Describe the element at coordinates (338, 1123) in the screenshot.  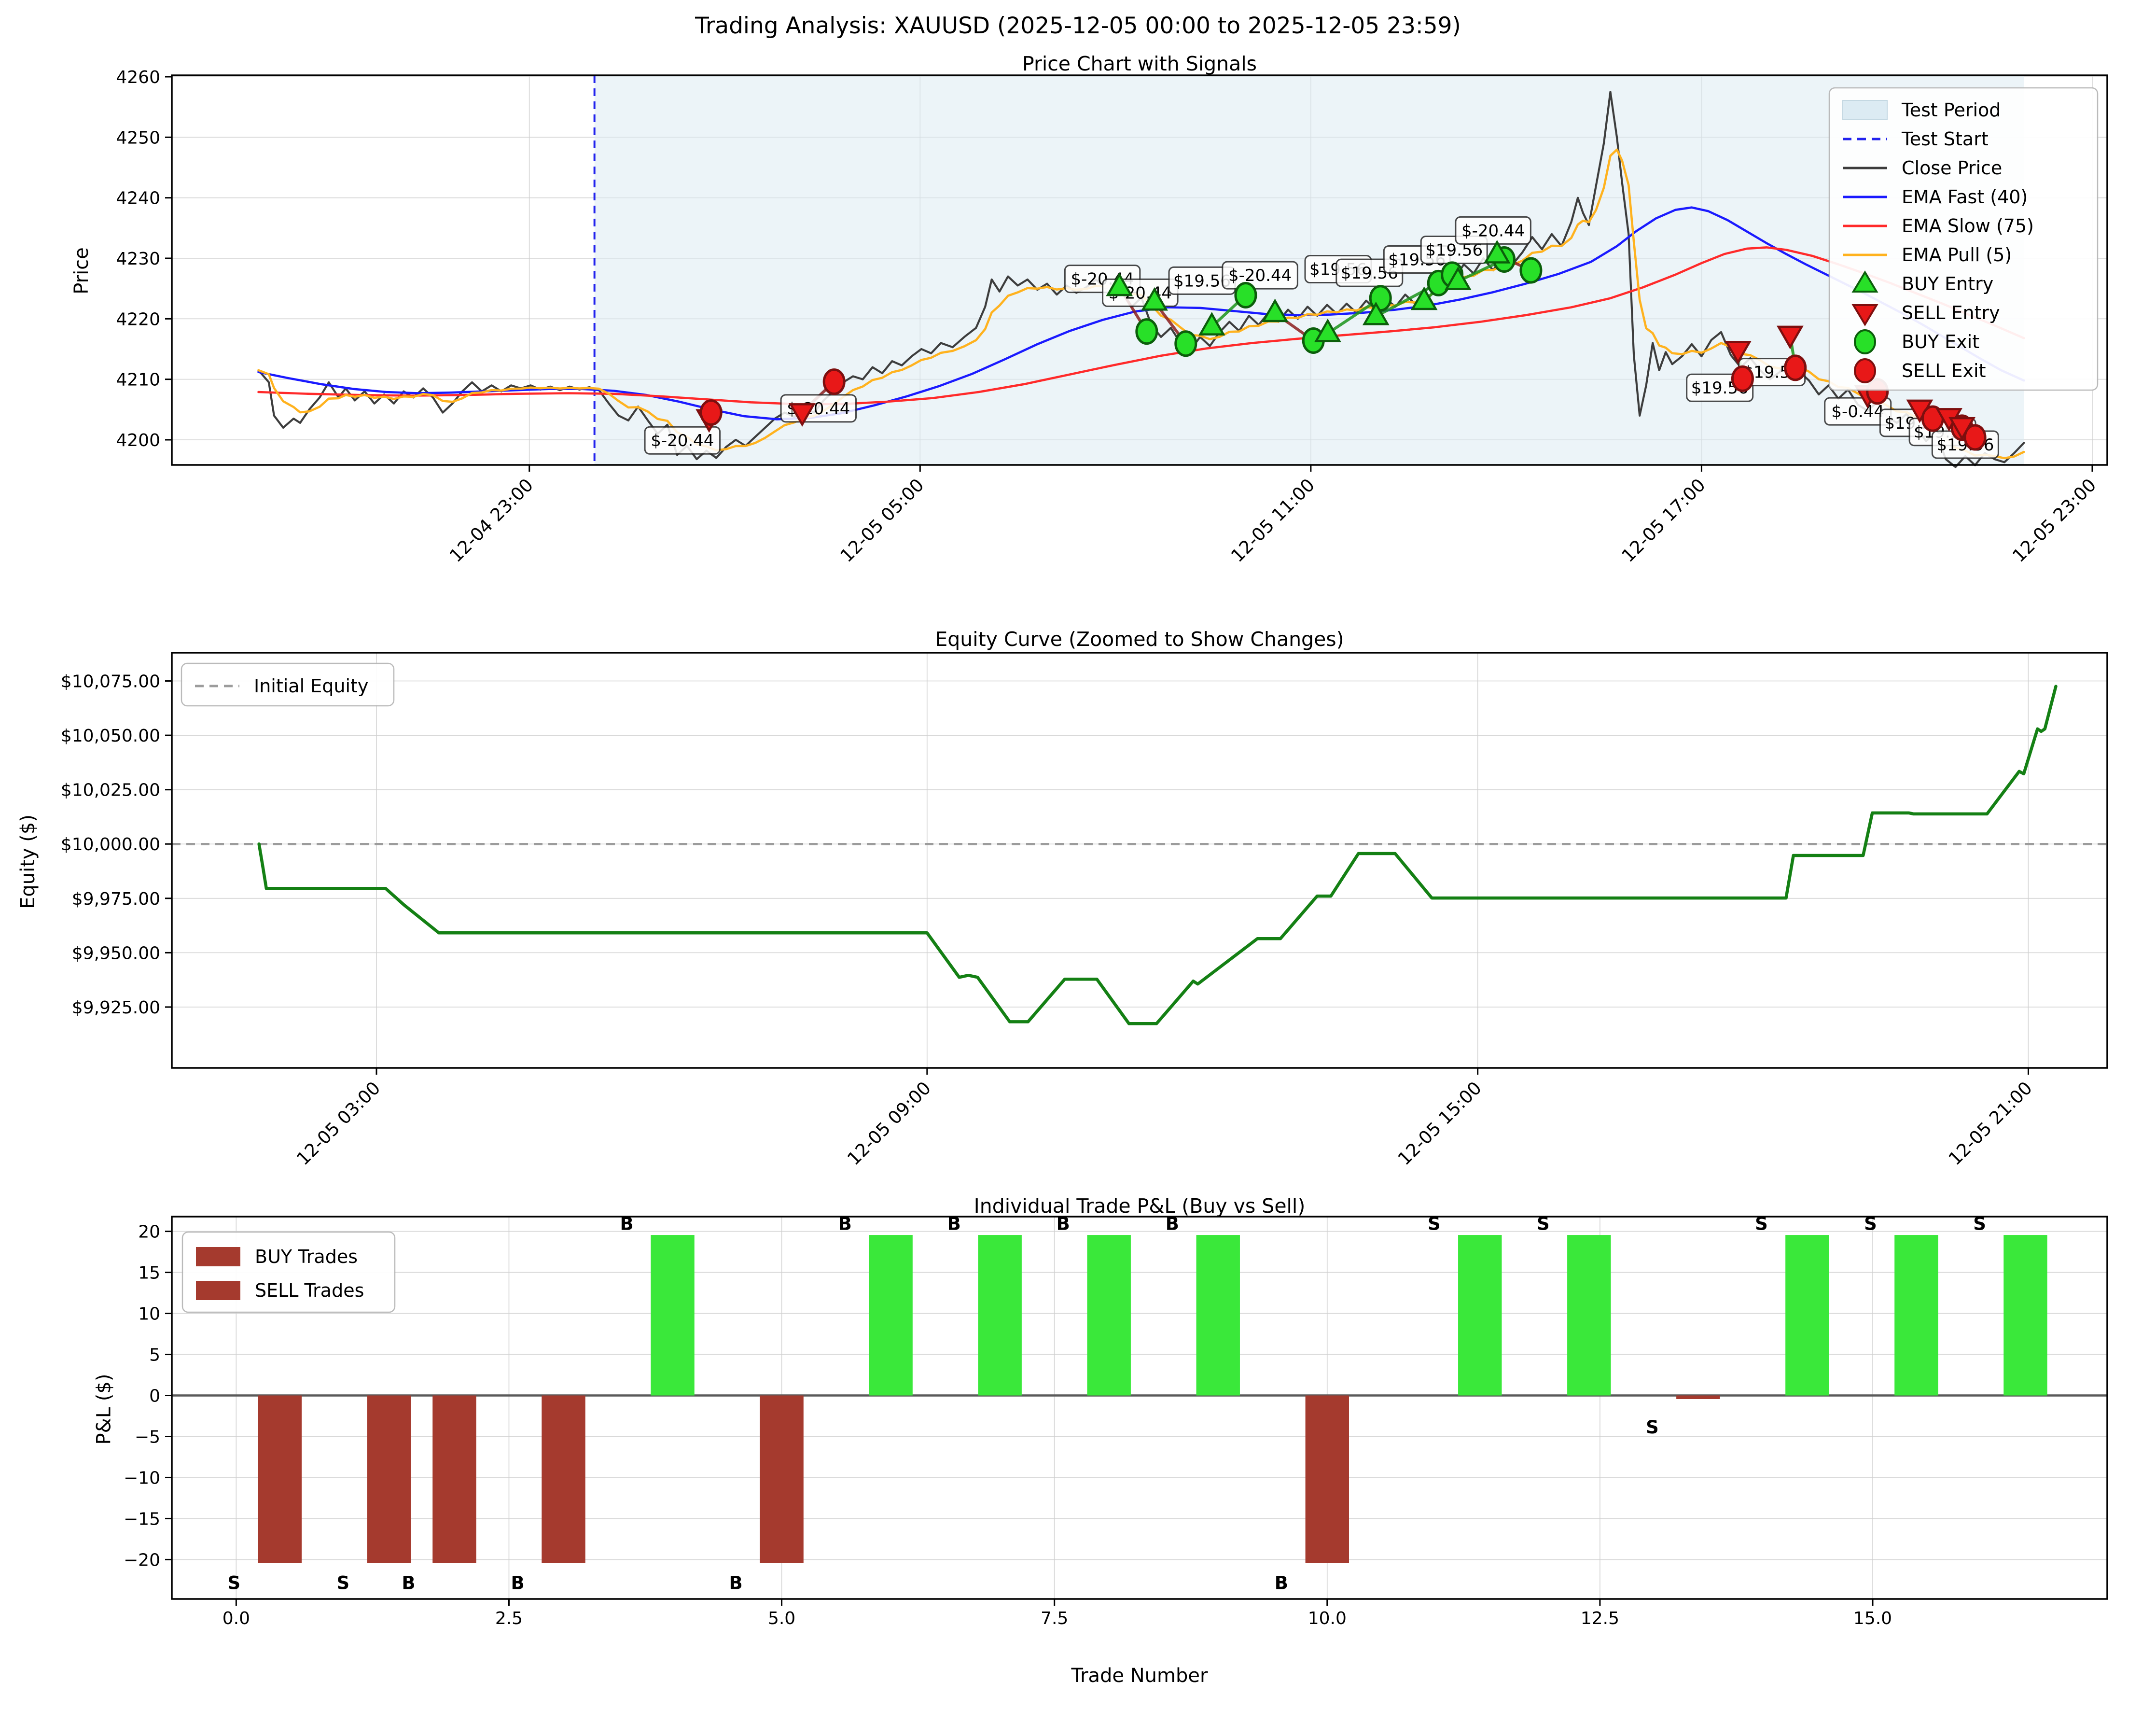
I see `x-tick-label: 12-05 03:00` at that location.